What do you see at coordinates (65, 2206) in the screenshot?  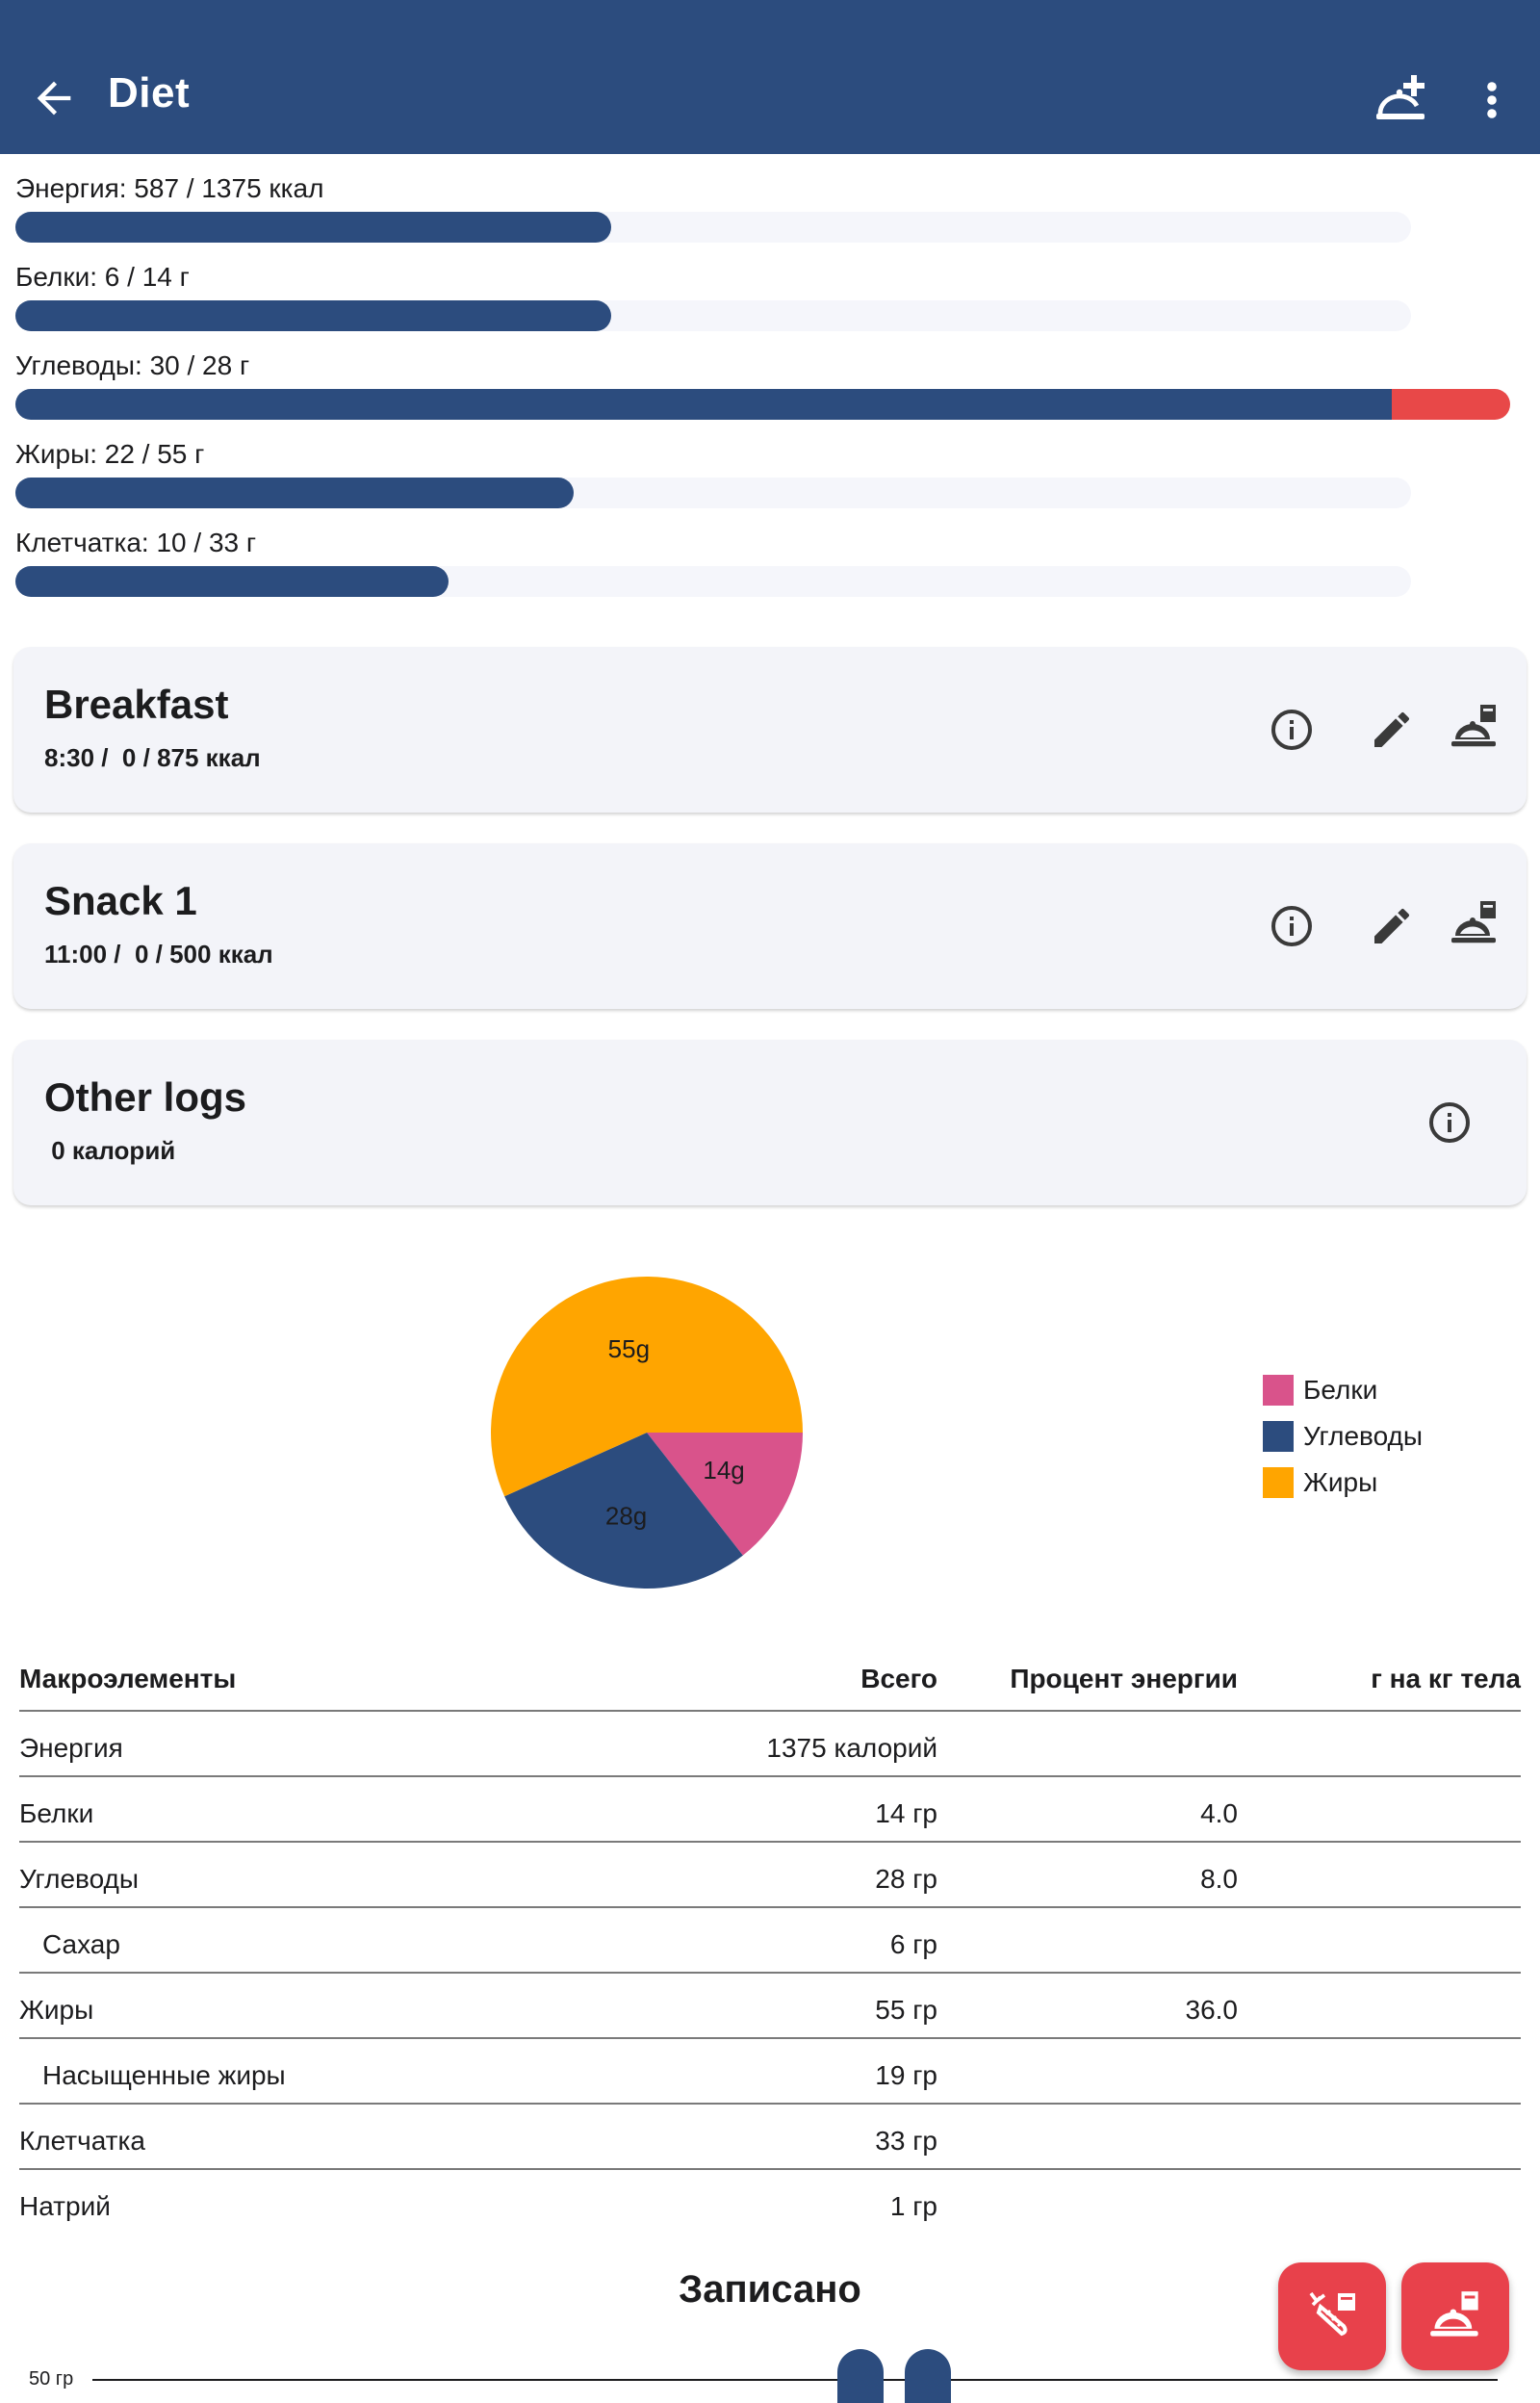 I see `cell-name: Натрий` at bounding box center [65, 2206].